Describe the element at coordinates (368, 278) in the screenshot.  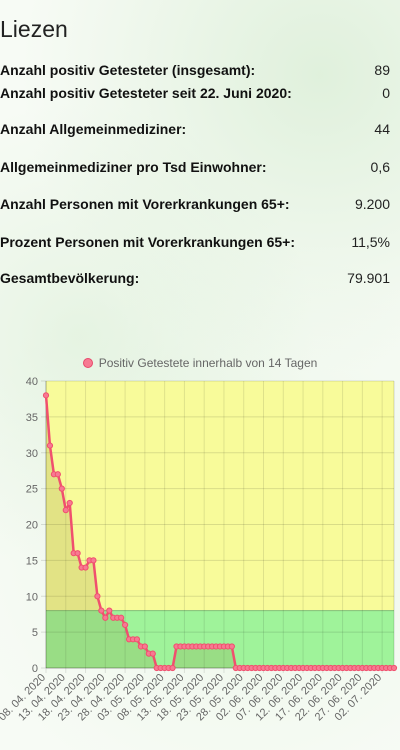
I see `stat-value: 79.901` at that location.